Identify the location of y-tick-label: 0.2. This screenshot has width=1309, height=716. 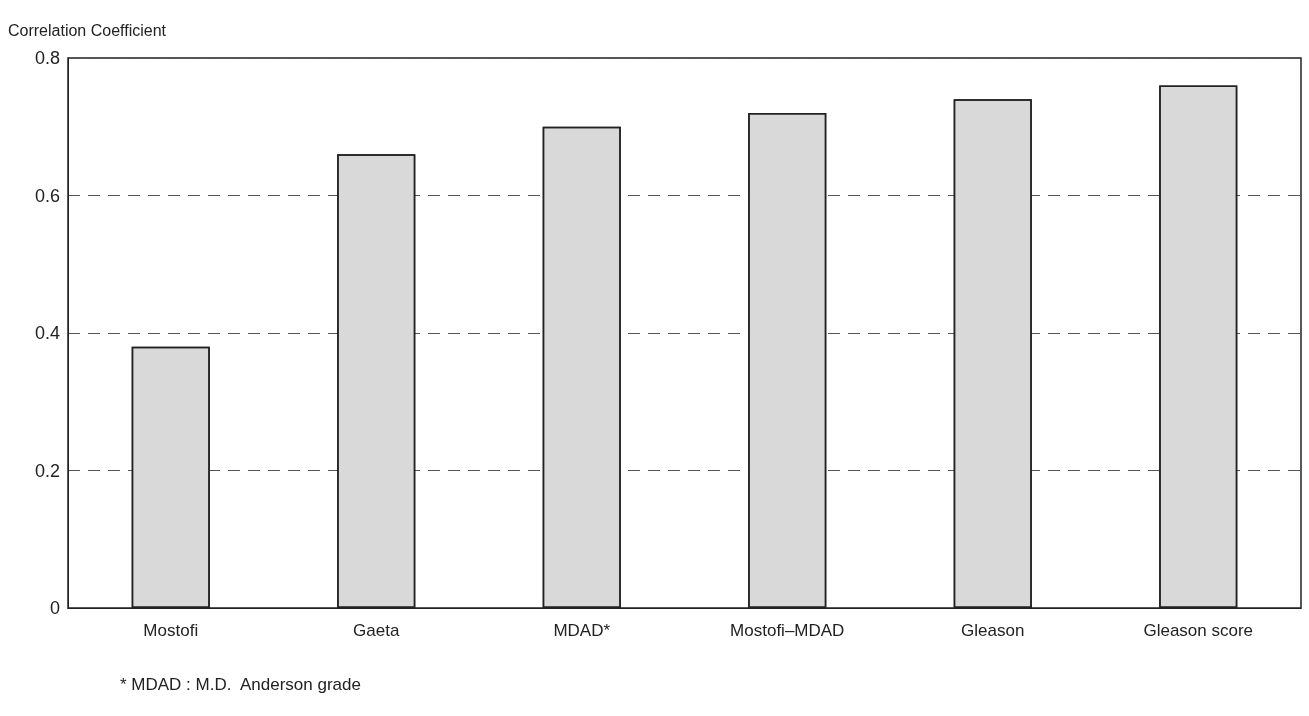
(47, 470).